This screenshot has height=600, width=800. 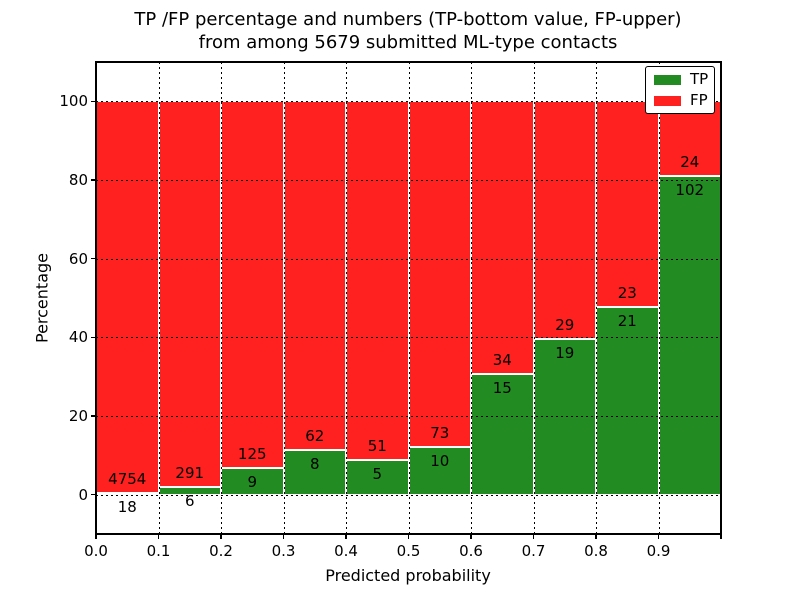 I want to click on fp-count-label: 34, so click(x=502, y=360).